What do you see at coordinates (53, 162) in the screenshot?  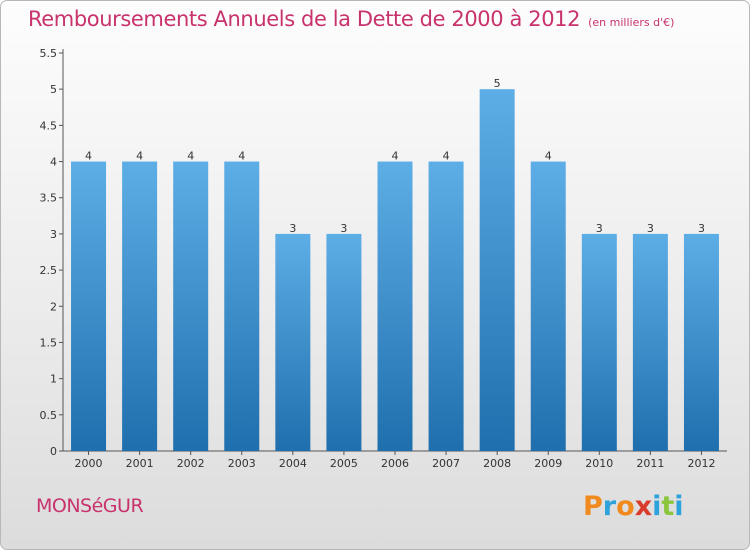 I see `y-tick-label: 4` at bounding box center [53, 162].